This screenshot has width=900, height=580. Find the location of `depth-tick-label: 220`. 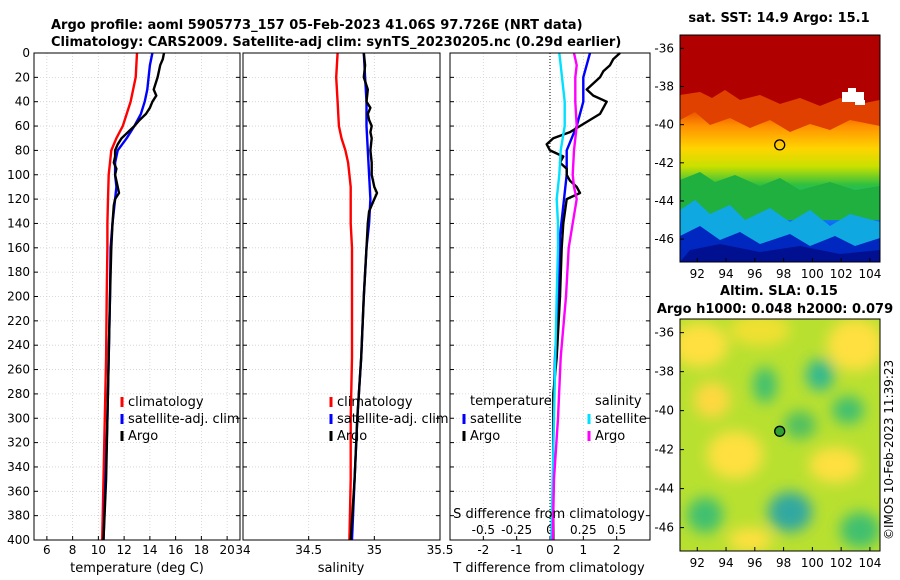

depth-tick-label: 220 is located at coordinates (18, 321).